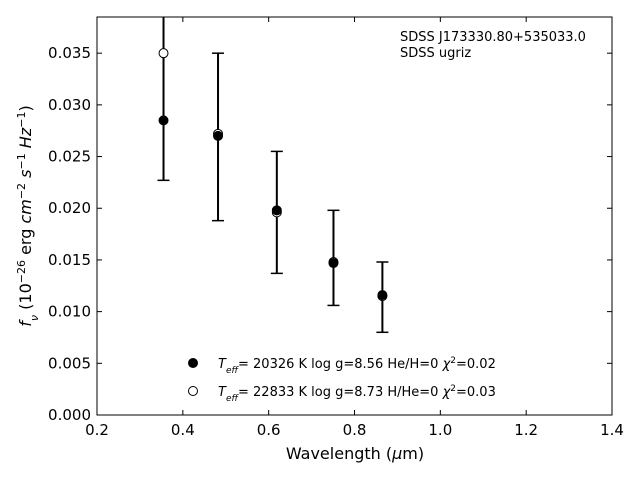  I want to click on legend-label-1: Teff= 20326 K log g=8.56 He/H=0 χ2=0.02, so click(357, 366).